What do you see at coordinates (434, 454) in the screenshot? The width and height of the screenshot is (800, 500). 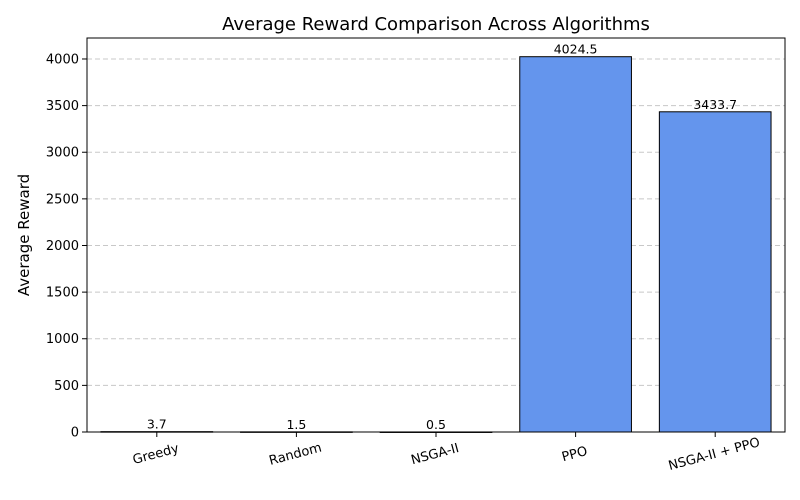 I see `x-tick-label: NSGA-II` at bounding box center [434, 454].